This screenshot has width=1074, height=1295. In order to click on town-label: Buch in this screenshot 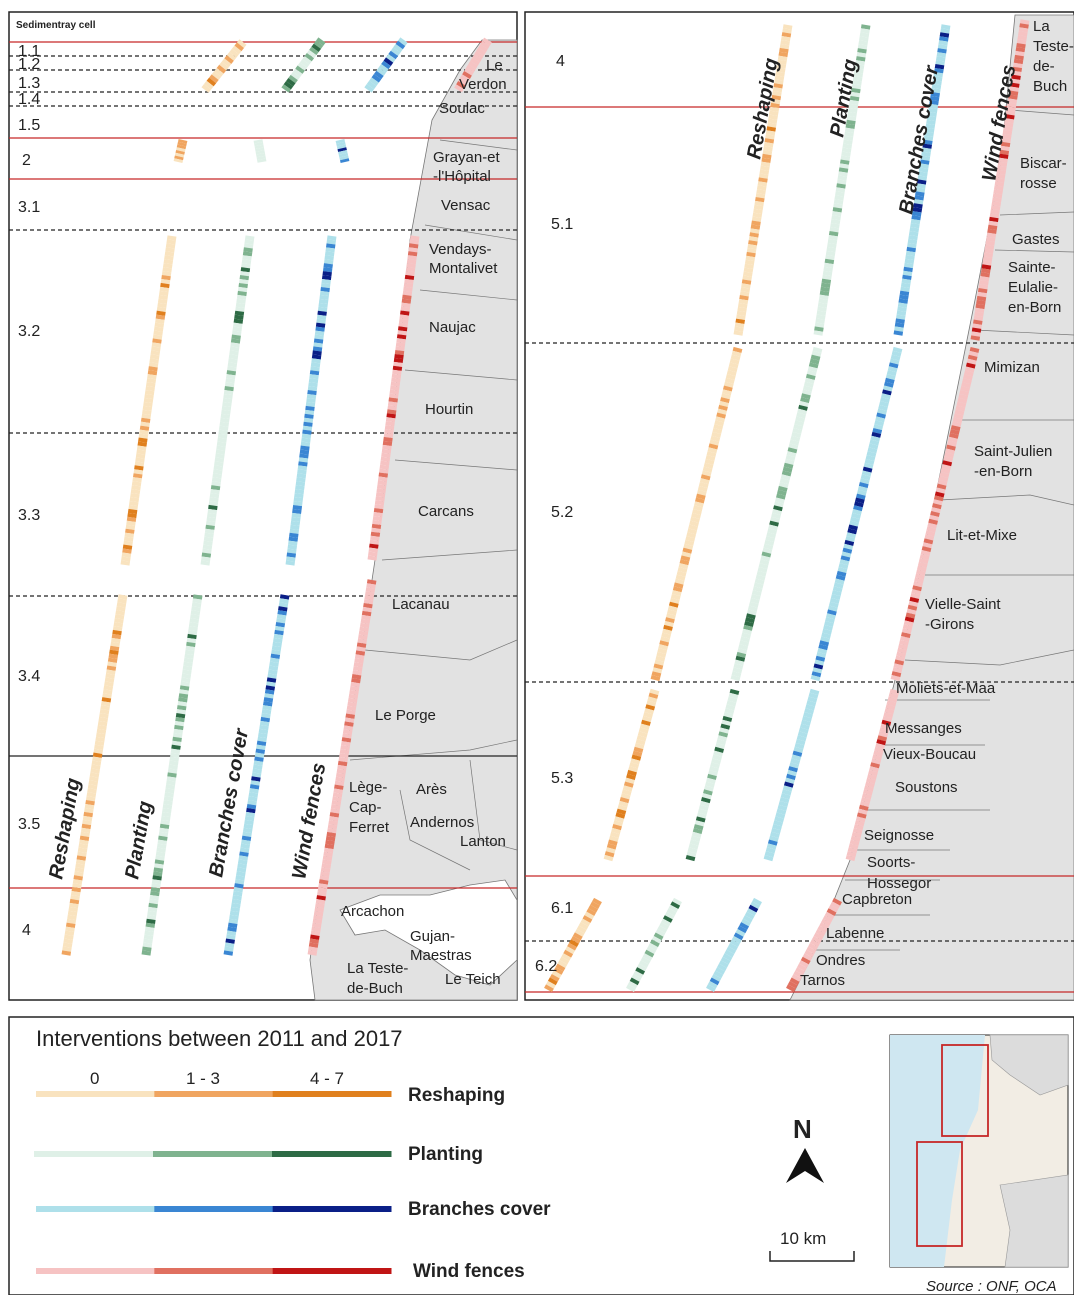, I will do `click(1050, 86)`.